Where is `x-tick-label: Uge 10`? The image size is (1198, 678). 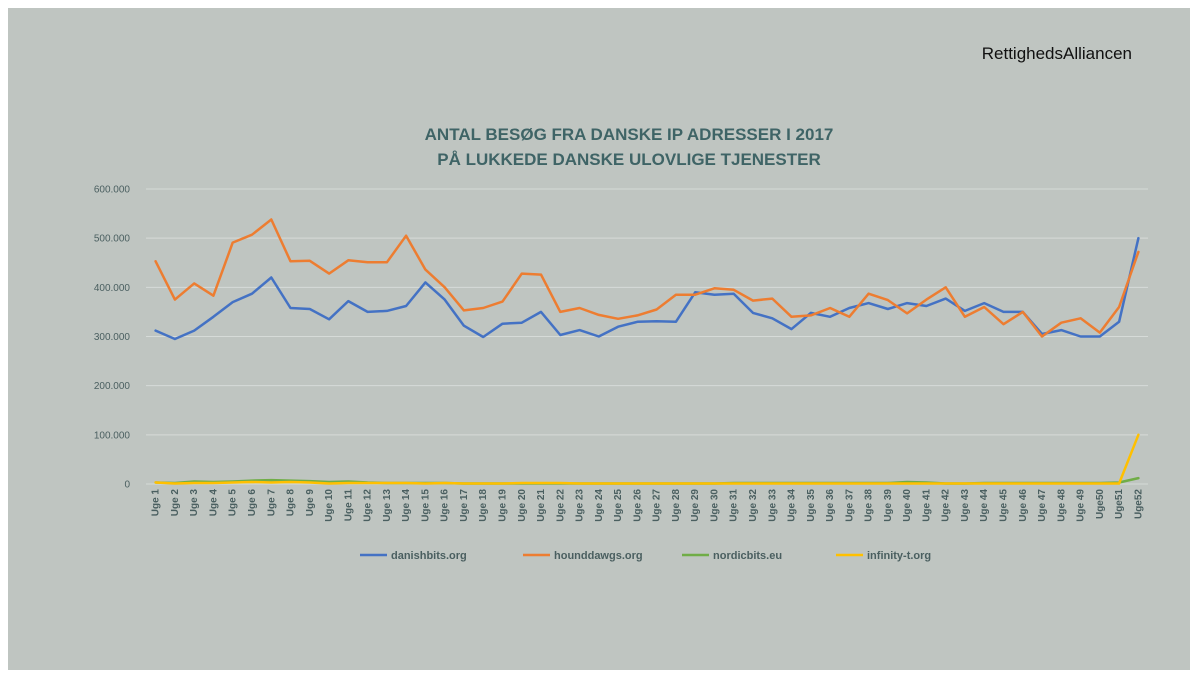
x-tick-label: Uge 10 is located at coordinates (329, 505).